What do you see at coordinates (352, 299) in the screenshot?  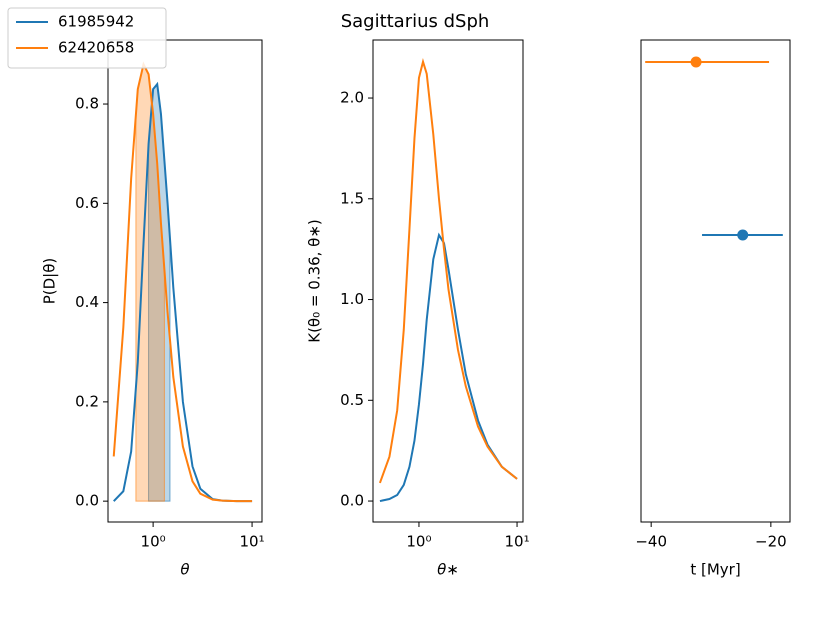 I see `y-tick-label: 1.0` at bounding box center [352, 299].